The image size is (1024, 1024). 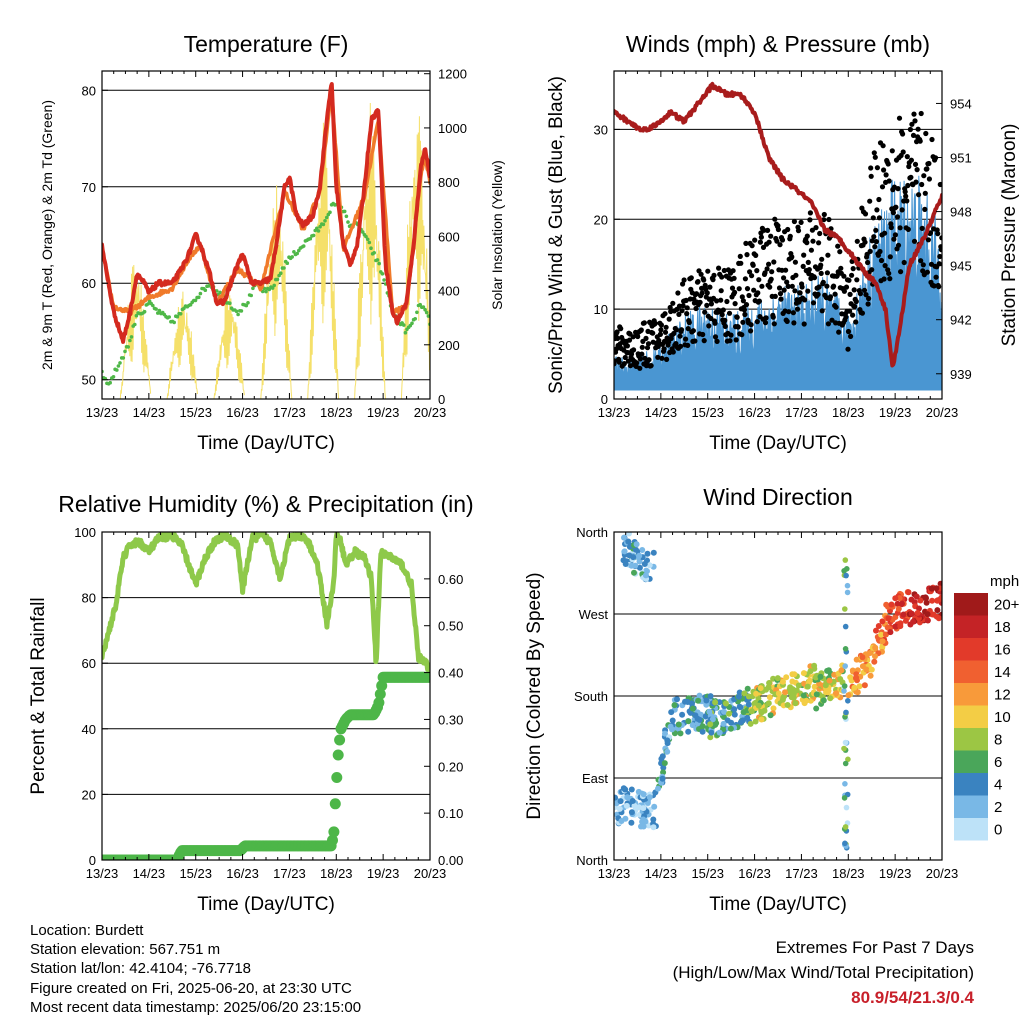 I want to click on y2-tick-label: 942, so click(x=961, y=320).